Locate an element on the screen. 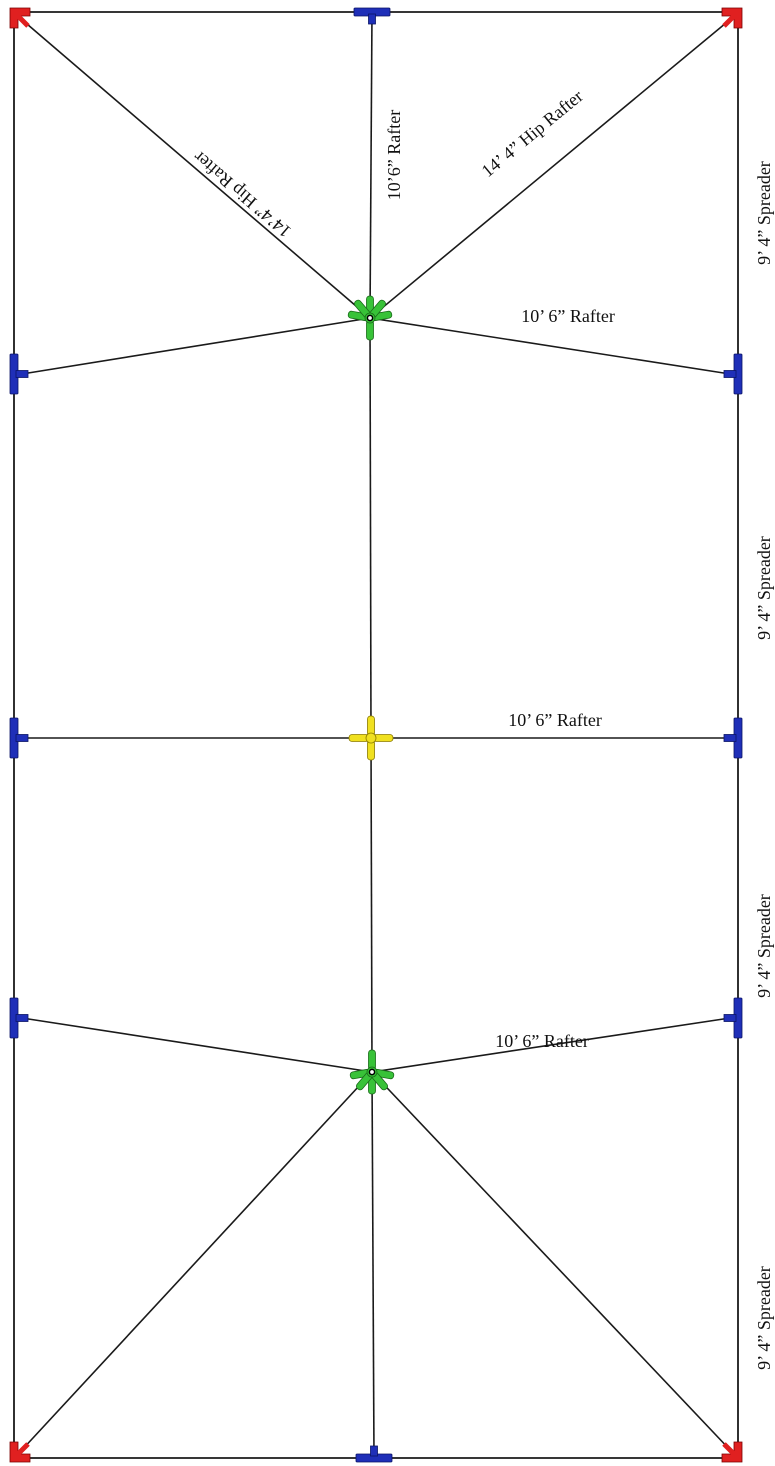  ridge-top-segment is located at coordinates (371, 165).